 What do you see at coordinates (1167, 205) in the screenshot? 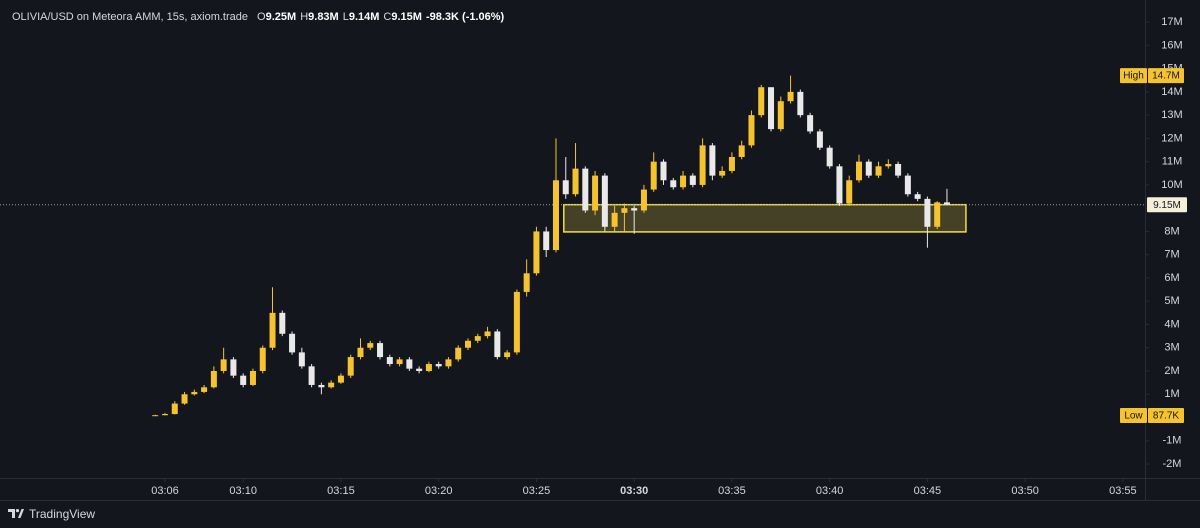
I see `marker-value: 9.15M` at bounding box center [1167, 205].